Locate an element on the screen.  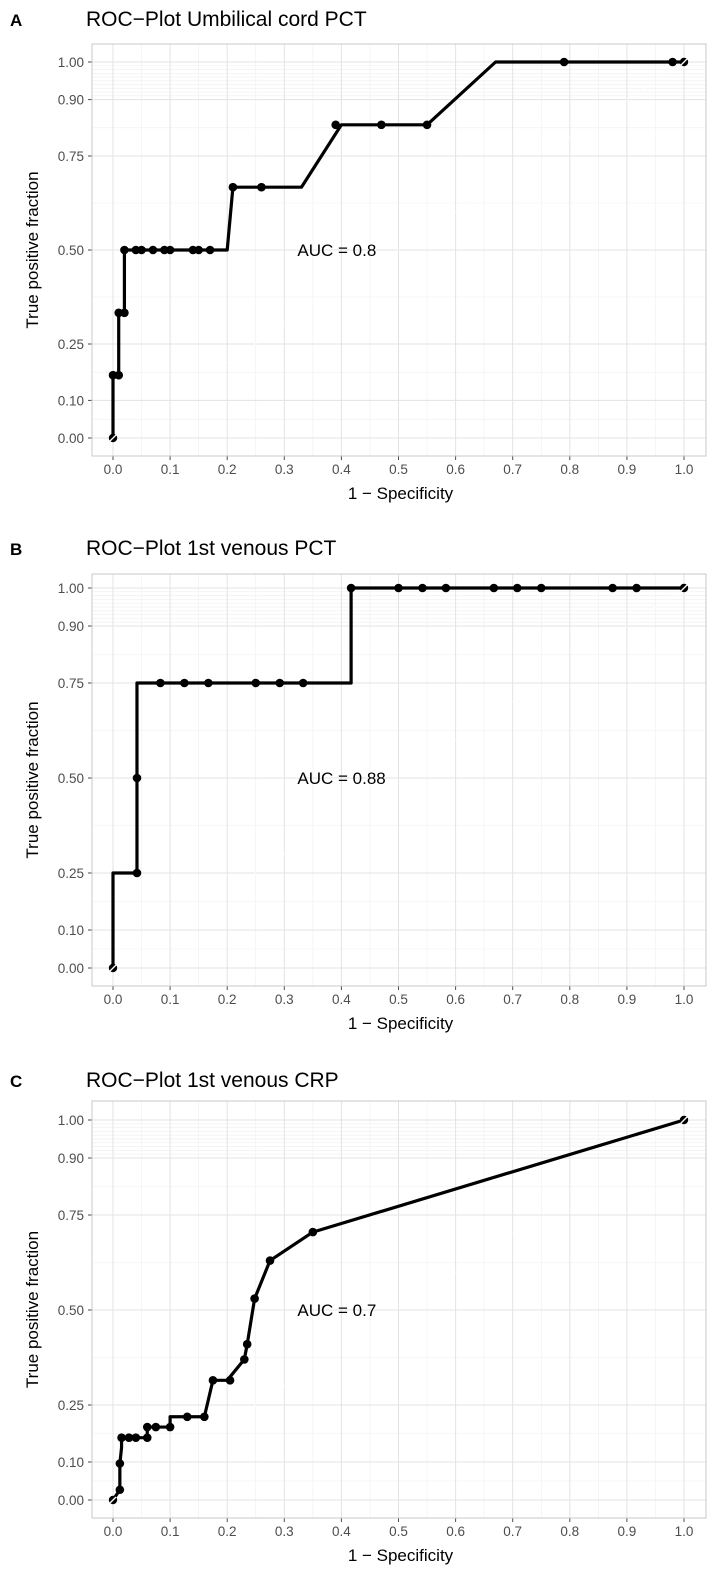
panel-letter: B is located at coordinates (16, 549).